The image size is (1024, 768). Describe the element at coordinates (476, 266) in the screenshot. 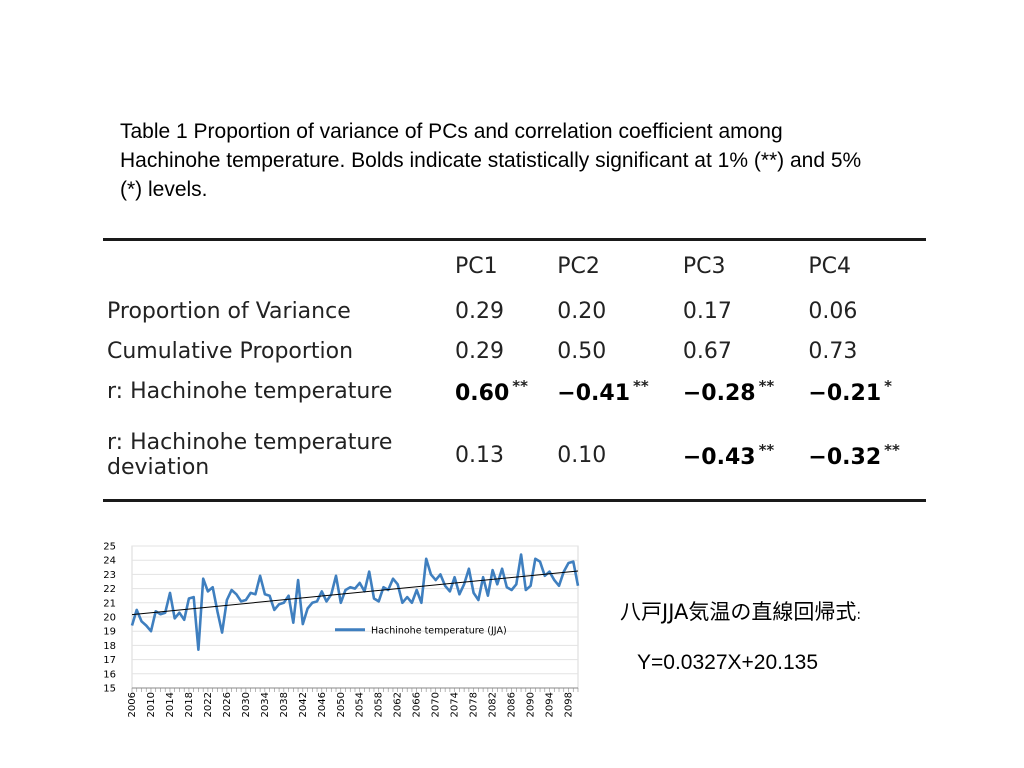

I see `header-pc1: PC1` at that location.